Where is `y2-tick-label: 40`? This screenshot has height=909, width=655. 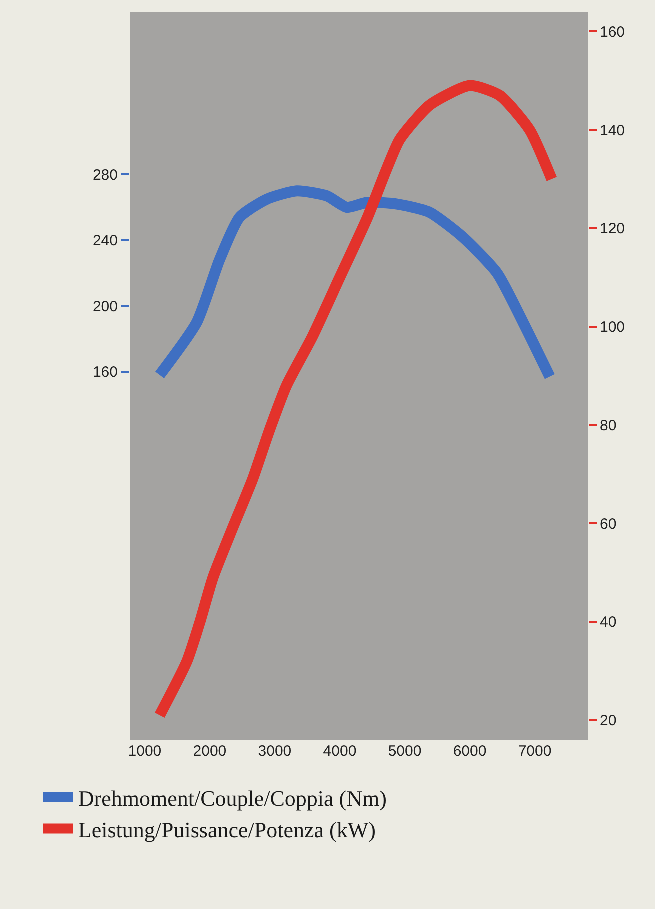 y2-tick-label: 40 is located at coordinates (608, 623).